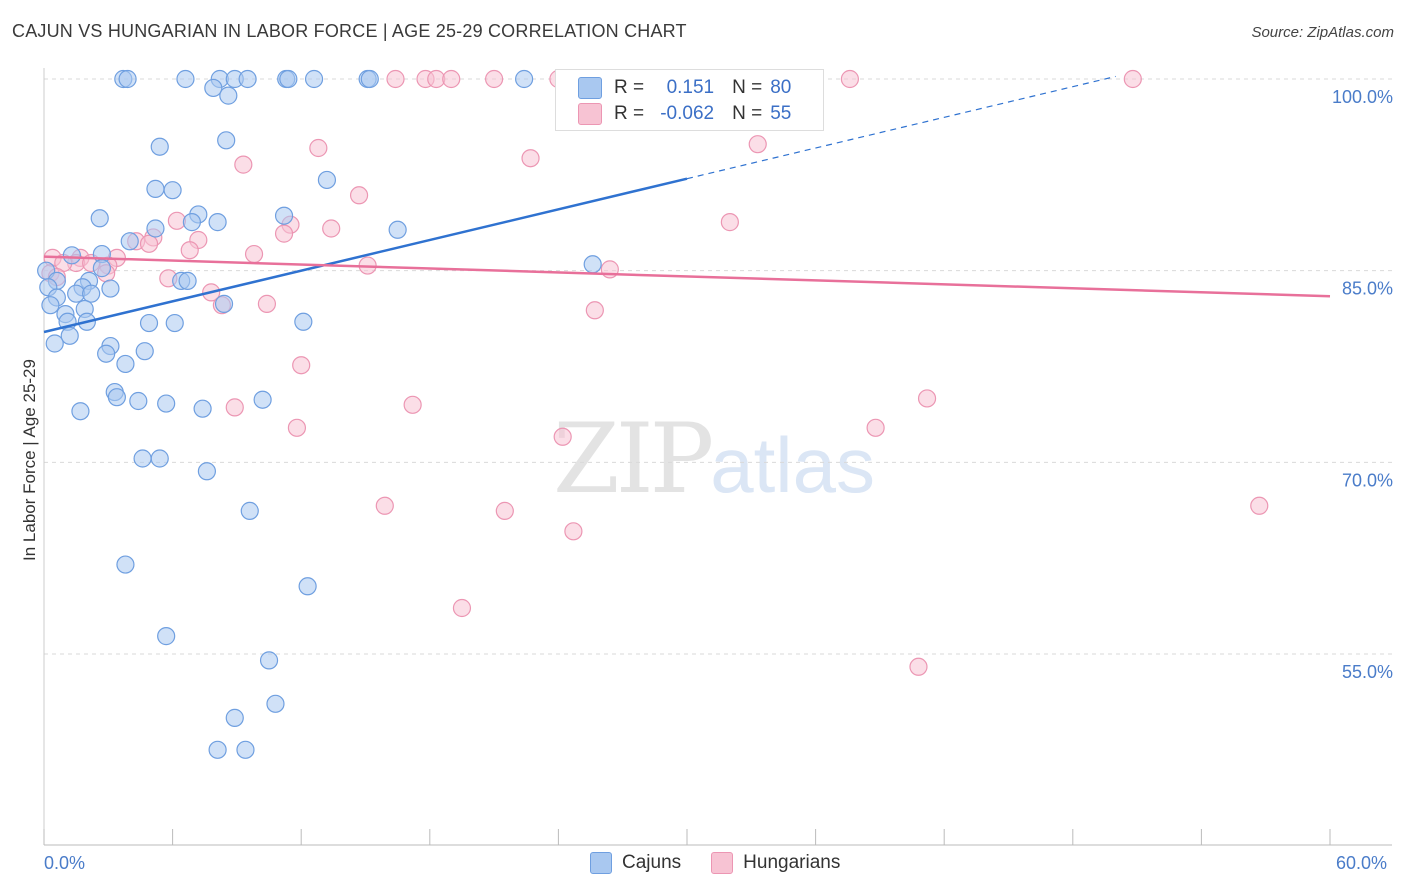  Describe the element at coordinates (601, 863) in the screenshot. I see `cajuns-legend-swatch` at that location.